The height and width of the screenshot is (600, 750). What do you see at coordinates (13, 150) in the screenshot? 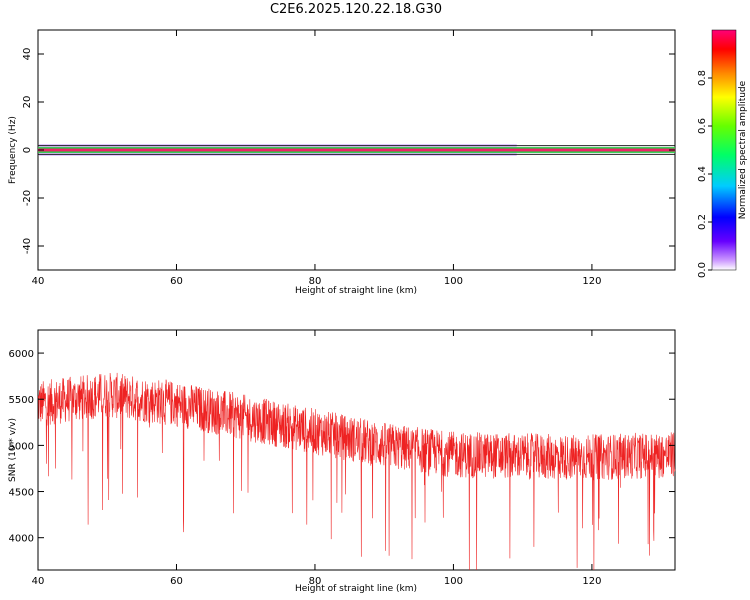
I see `spectrogram-y-axis-label: Frequency (Hz)` at bounding box center [13, 150].